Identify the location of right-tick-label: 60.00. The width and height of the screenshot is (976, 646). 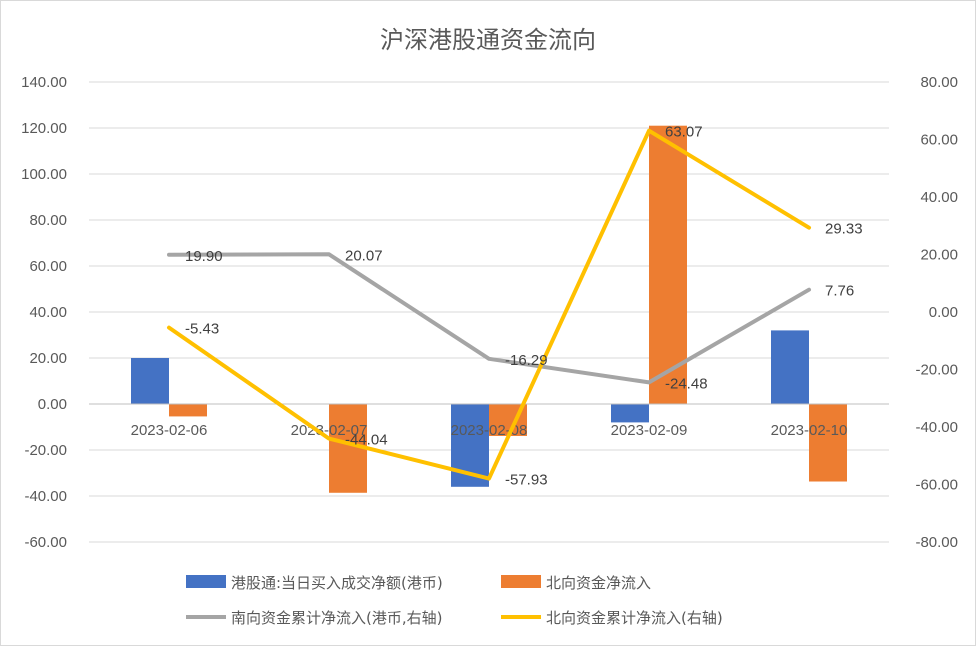
(939, 140).